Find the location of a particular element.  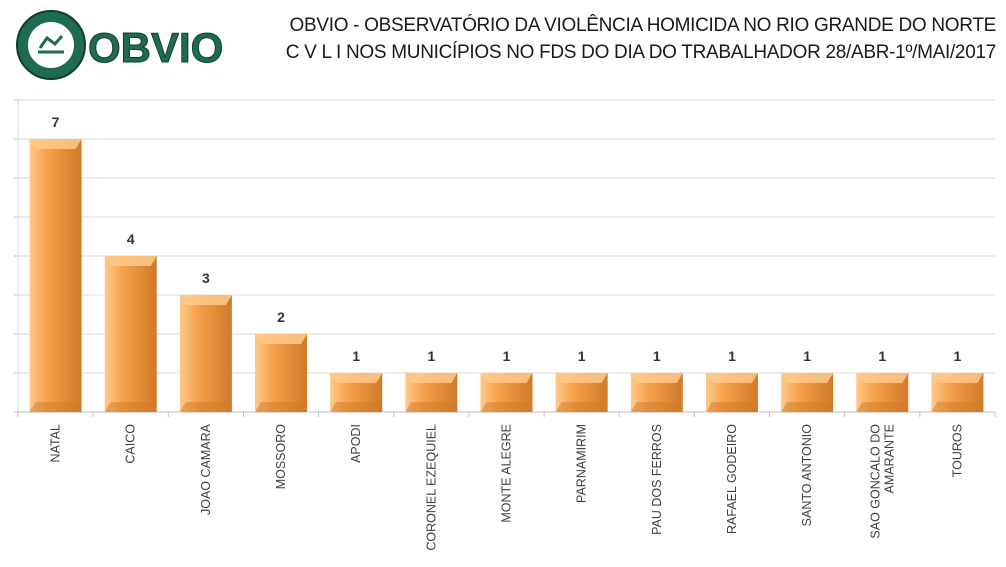

category-label: MONTE ALEGRE is located at coordinates (507, 473).